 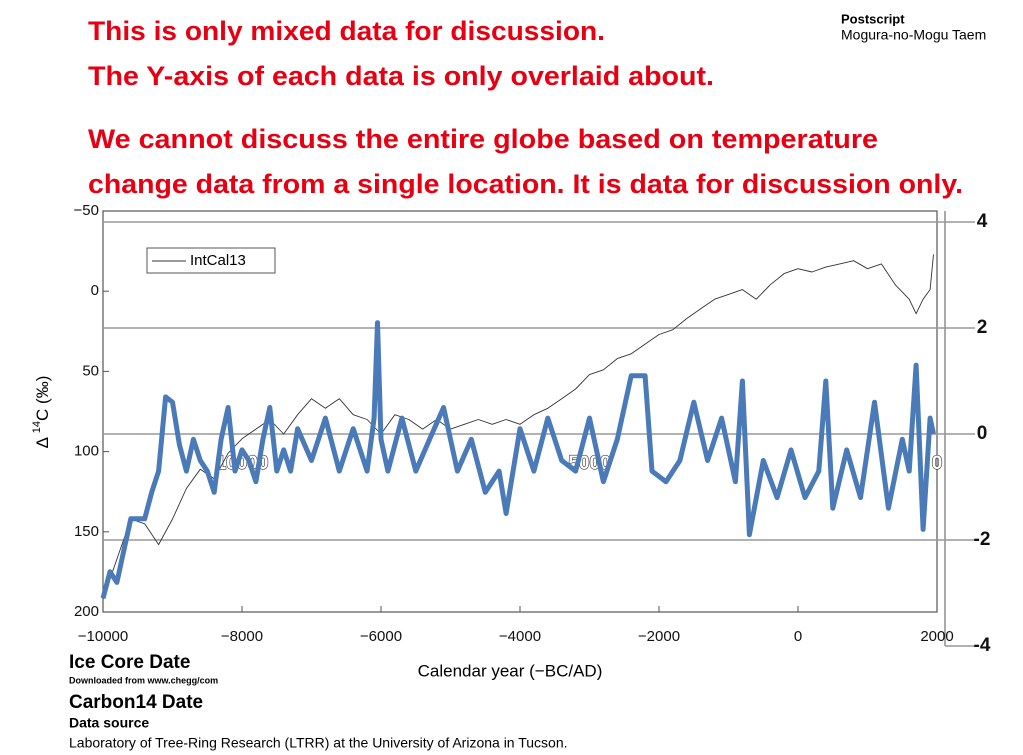 I want to click on y-tick-label: 100, so click(x=86, y=451).